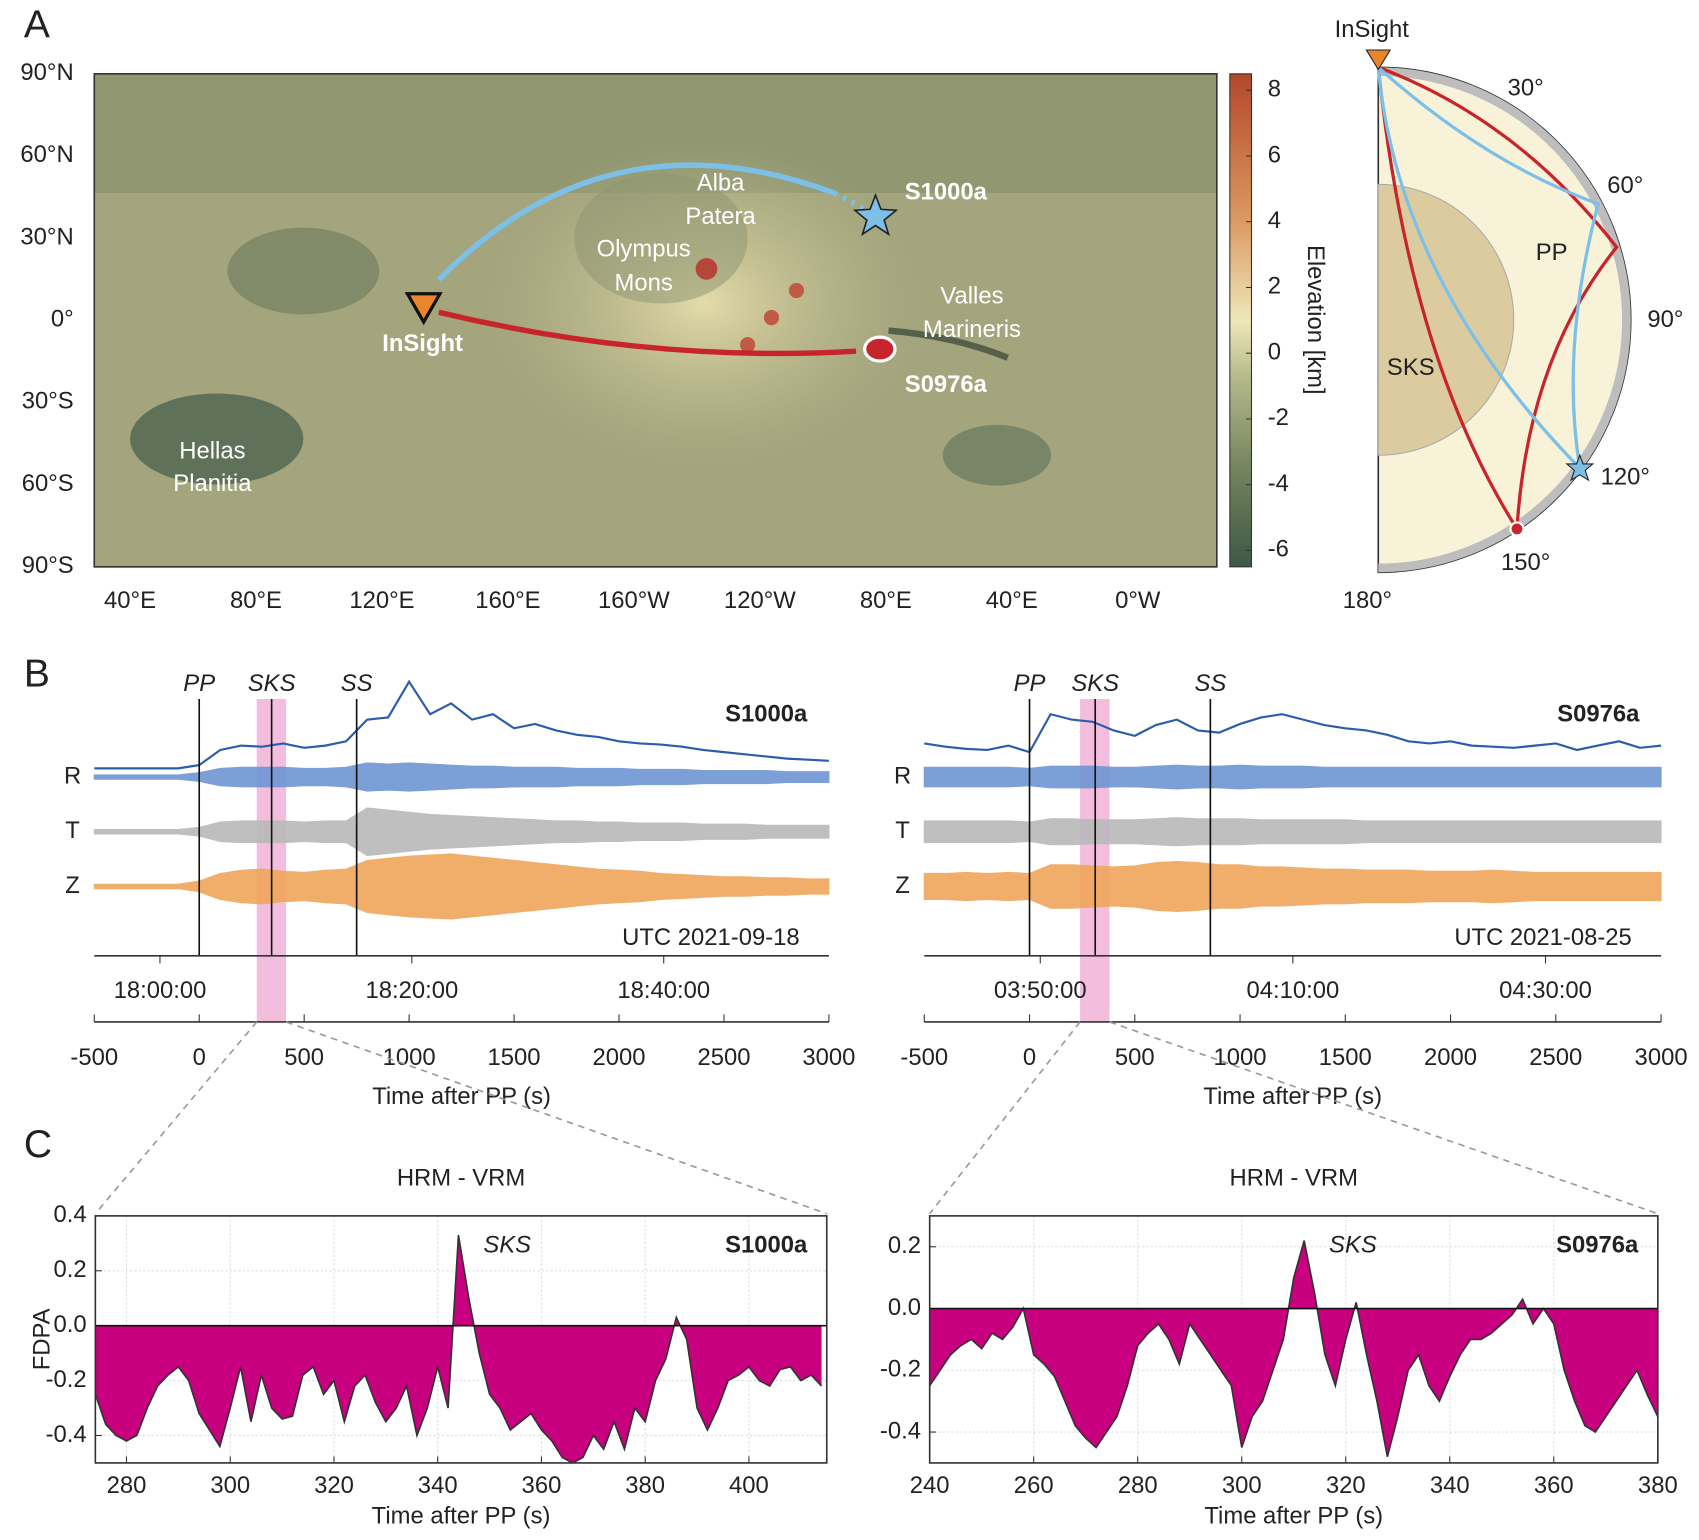 This screenshot has height=1540, width=1699. I want to click on colorbar-tick-label: 6, so click(1274, 154).